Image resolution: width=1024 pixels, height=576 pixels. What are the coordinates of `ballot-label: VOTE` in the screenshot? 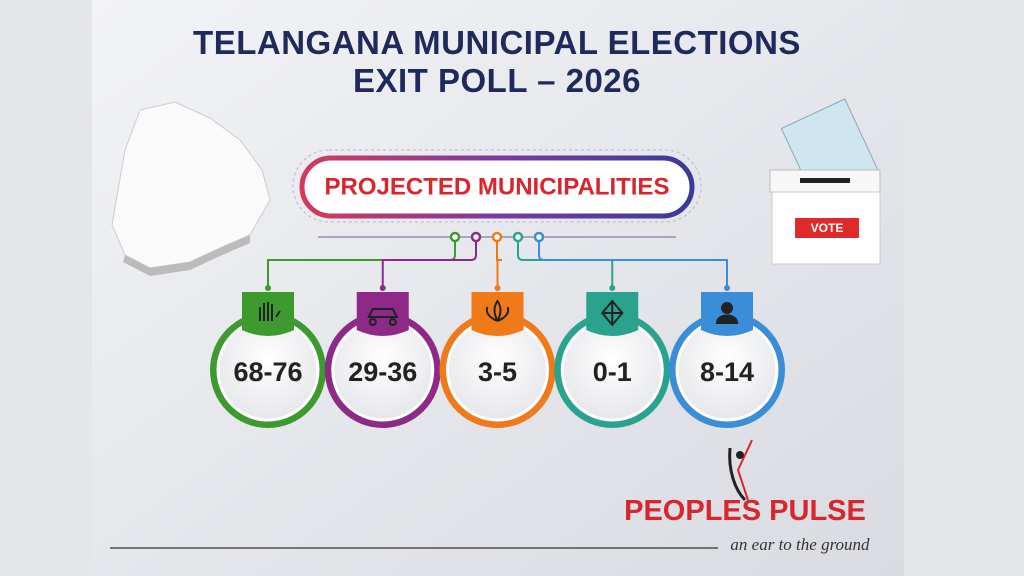 It's located at (827, 228).